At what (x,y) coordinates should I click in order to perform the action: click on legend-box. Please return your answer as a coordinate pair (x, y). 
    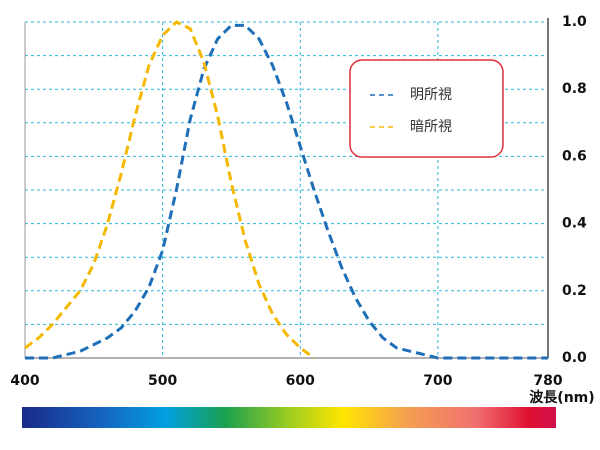
    Looking at the image, I should click on (426, 108).